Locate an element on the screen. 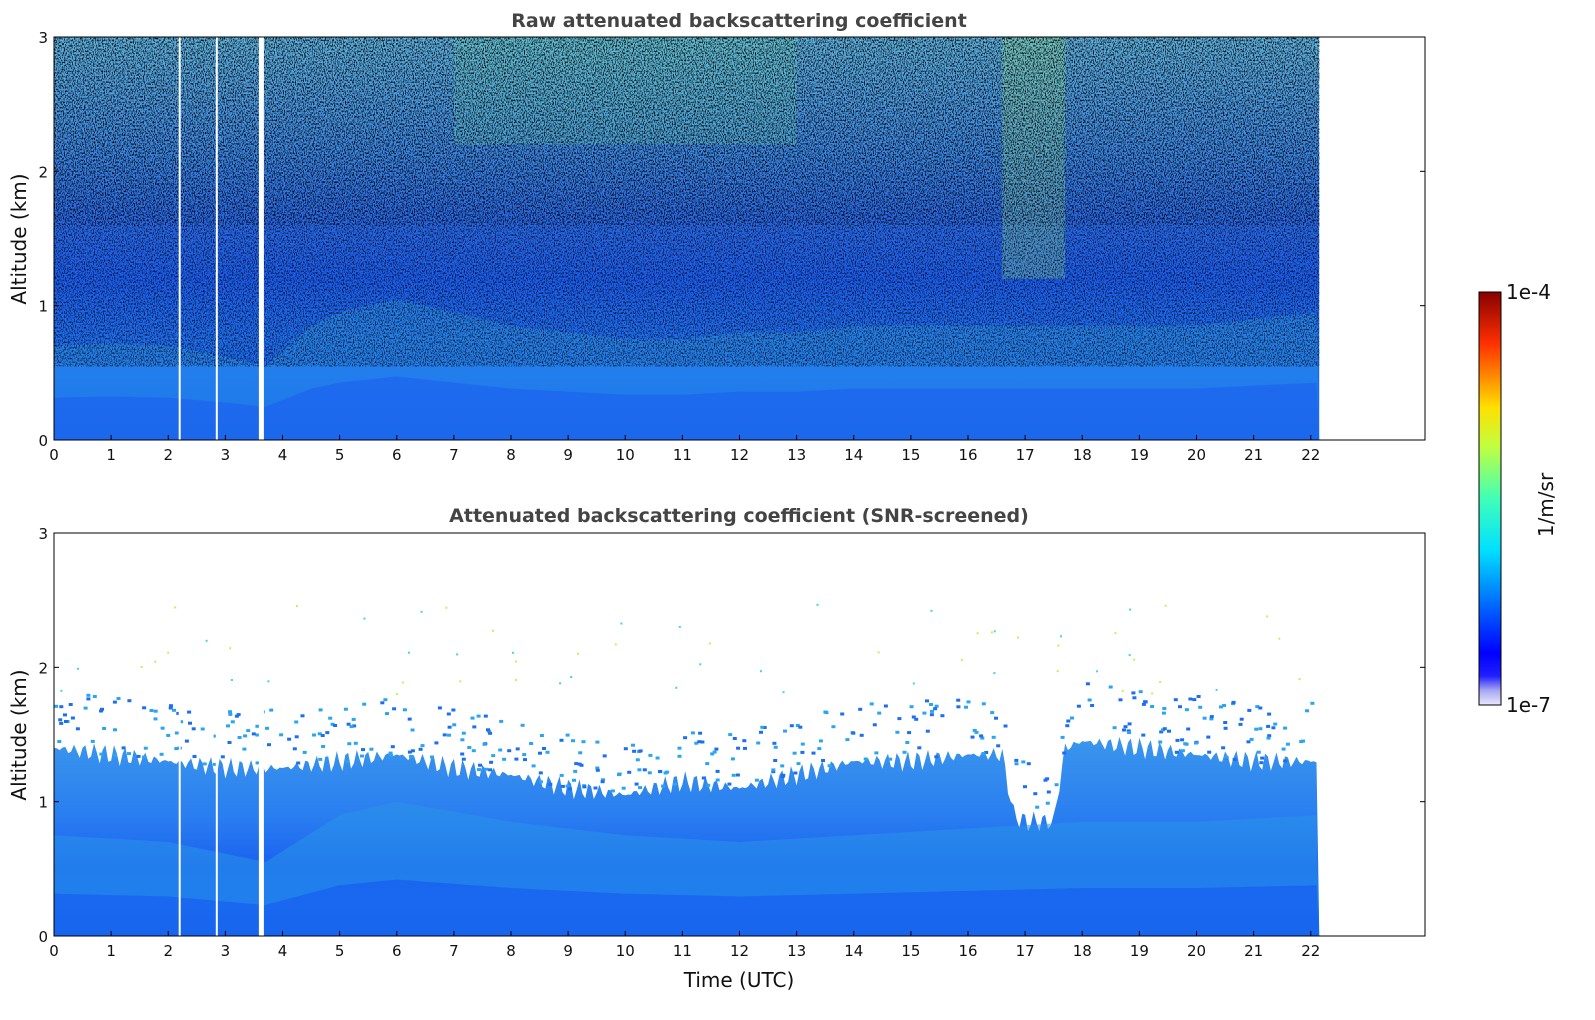 This screenshot has width=1595, height=1020. p2-xtick-label: 14 is located at coordinates (853, 951).